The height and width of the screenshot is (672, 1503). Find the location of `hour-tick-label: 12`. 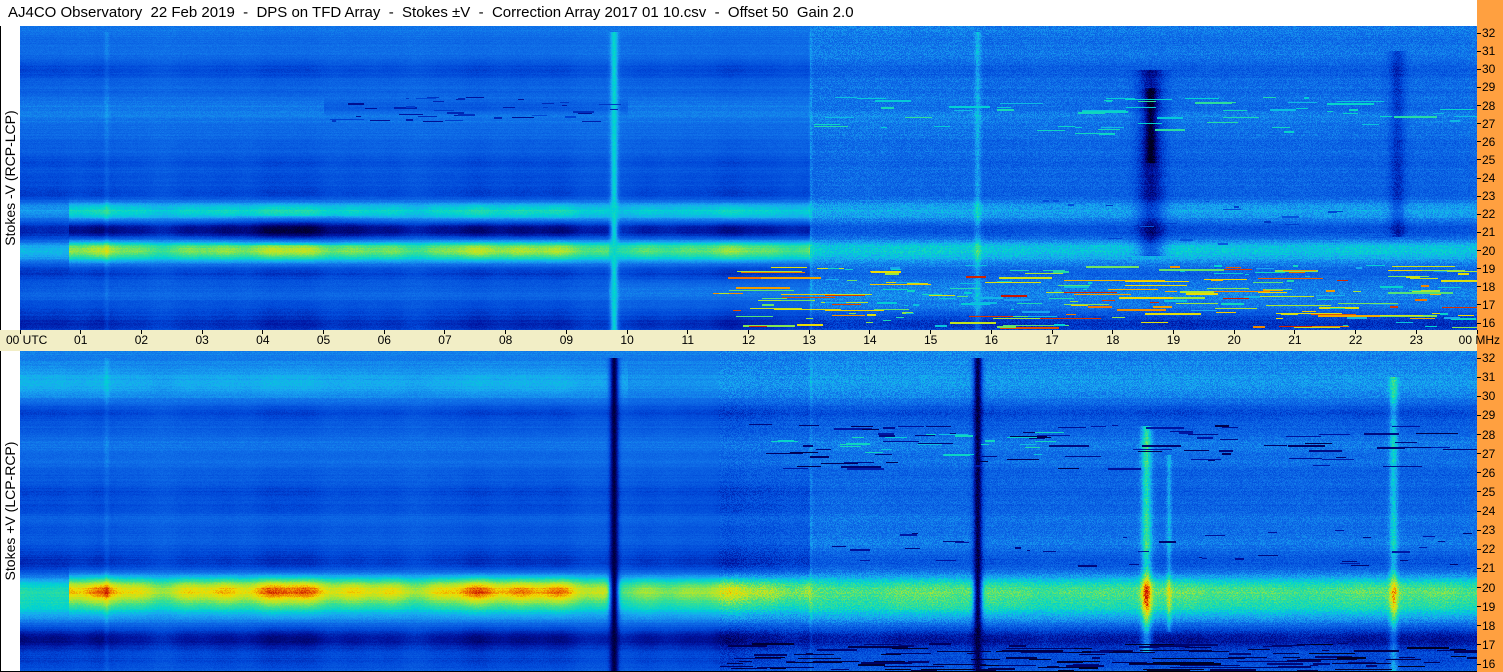

hour-tick-label: 12 is located at coordinates (748, 340).